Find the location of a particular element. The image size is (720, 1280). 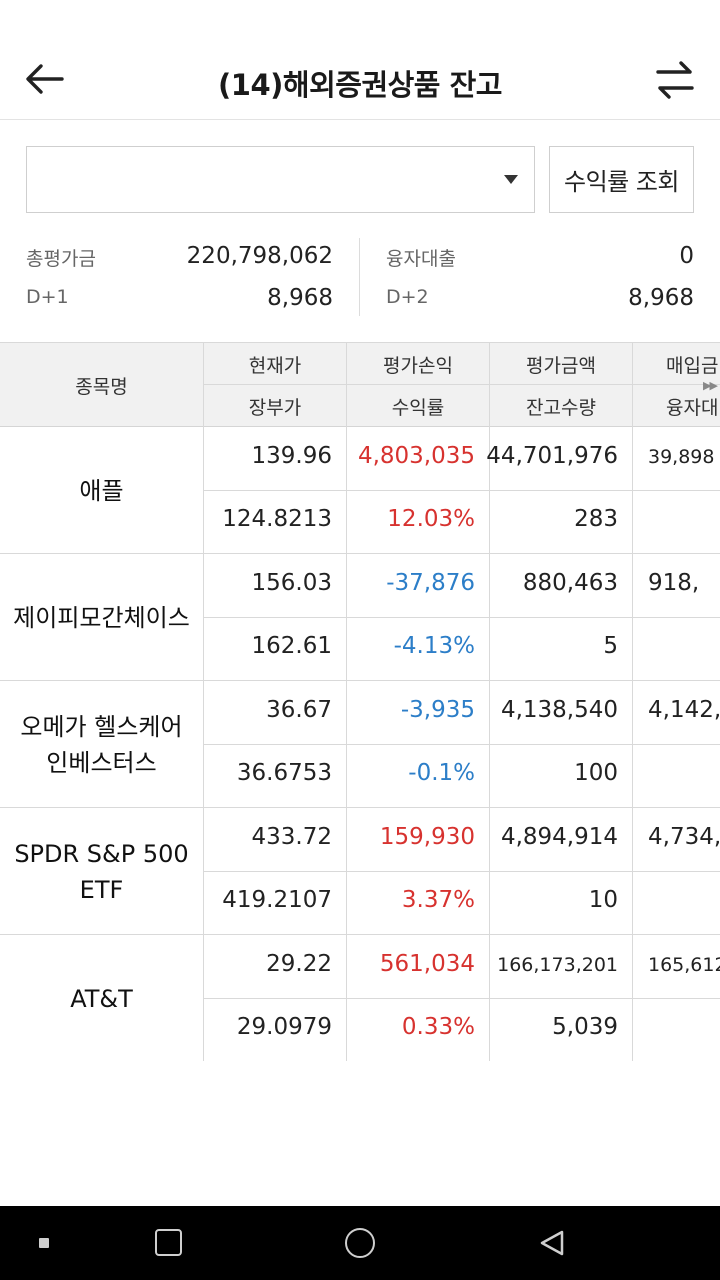

rate-inquiry-button: 수익률 조회 is located at coordinates (621, 179).